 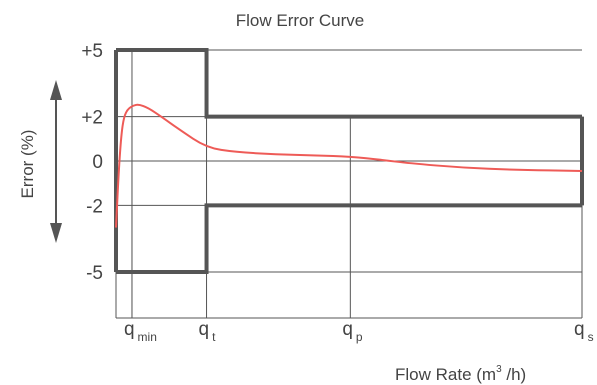 I want to click on envelope-upper-limit, so click(x=349, y=83).